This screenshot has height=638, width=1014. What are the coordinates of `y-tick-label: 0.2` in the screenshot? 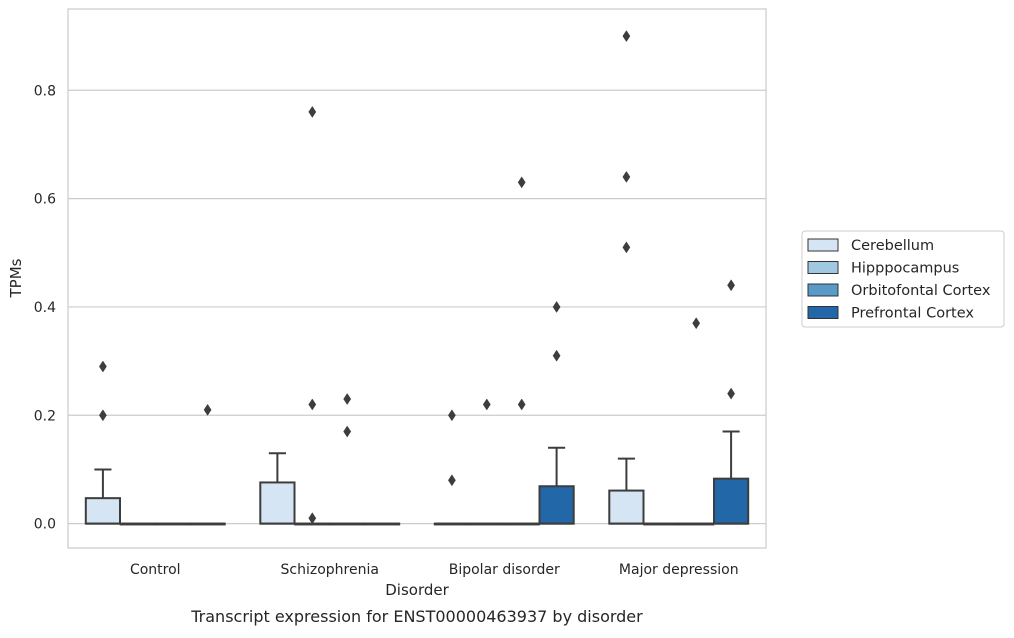 It's located at (45, 416).